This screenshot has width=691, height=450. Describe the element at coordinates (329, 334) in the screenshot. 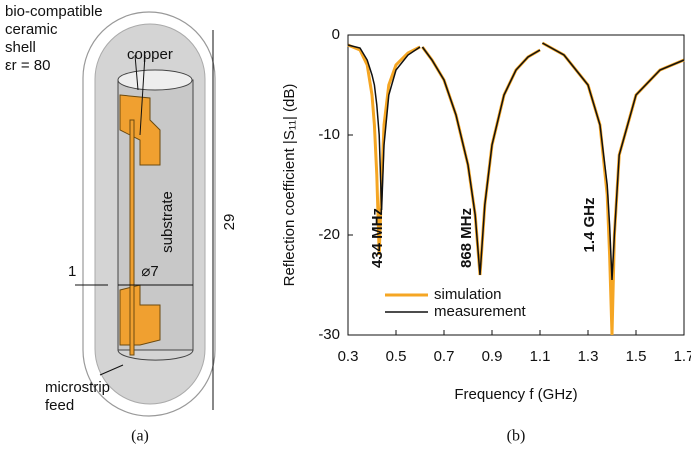

I see `y-tick-label: -30` at that location.